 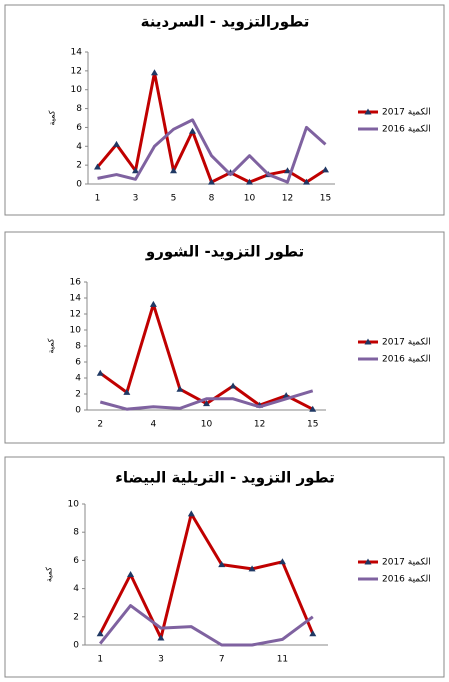 I want to click on x-tick-label: 2, so click(x=100, y=425).